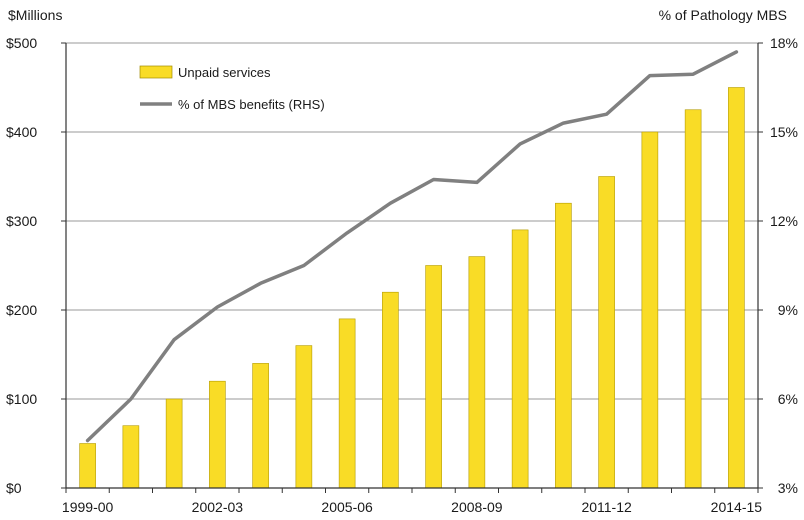  I want to click on x-tick-label: 2002-03, so click(218, 507).